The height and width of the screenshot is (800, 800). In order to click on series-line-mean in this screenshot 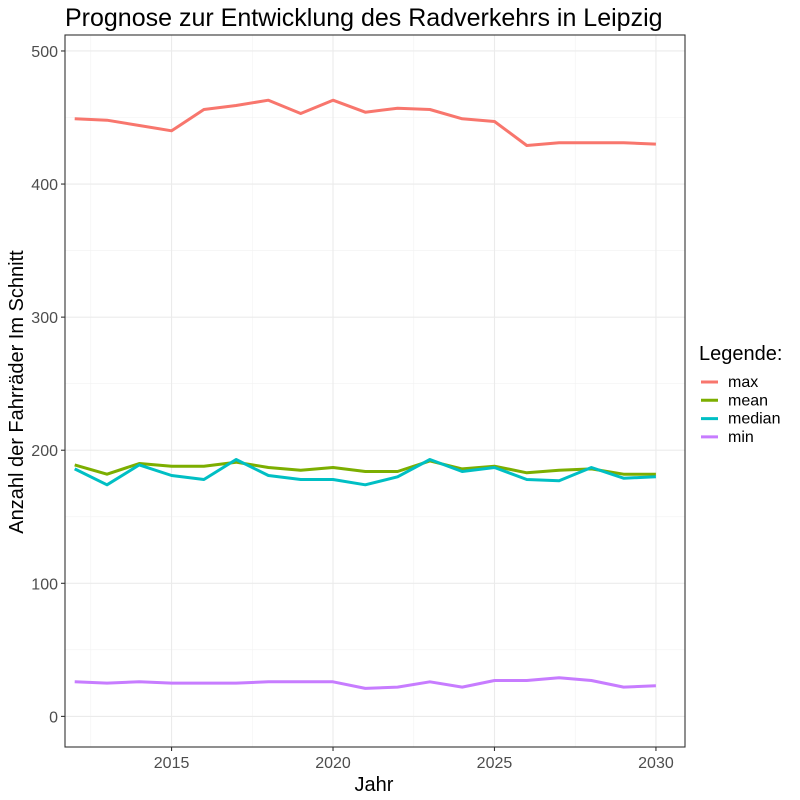, I will do `click(365, 467)`.